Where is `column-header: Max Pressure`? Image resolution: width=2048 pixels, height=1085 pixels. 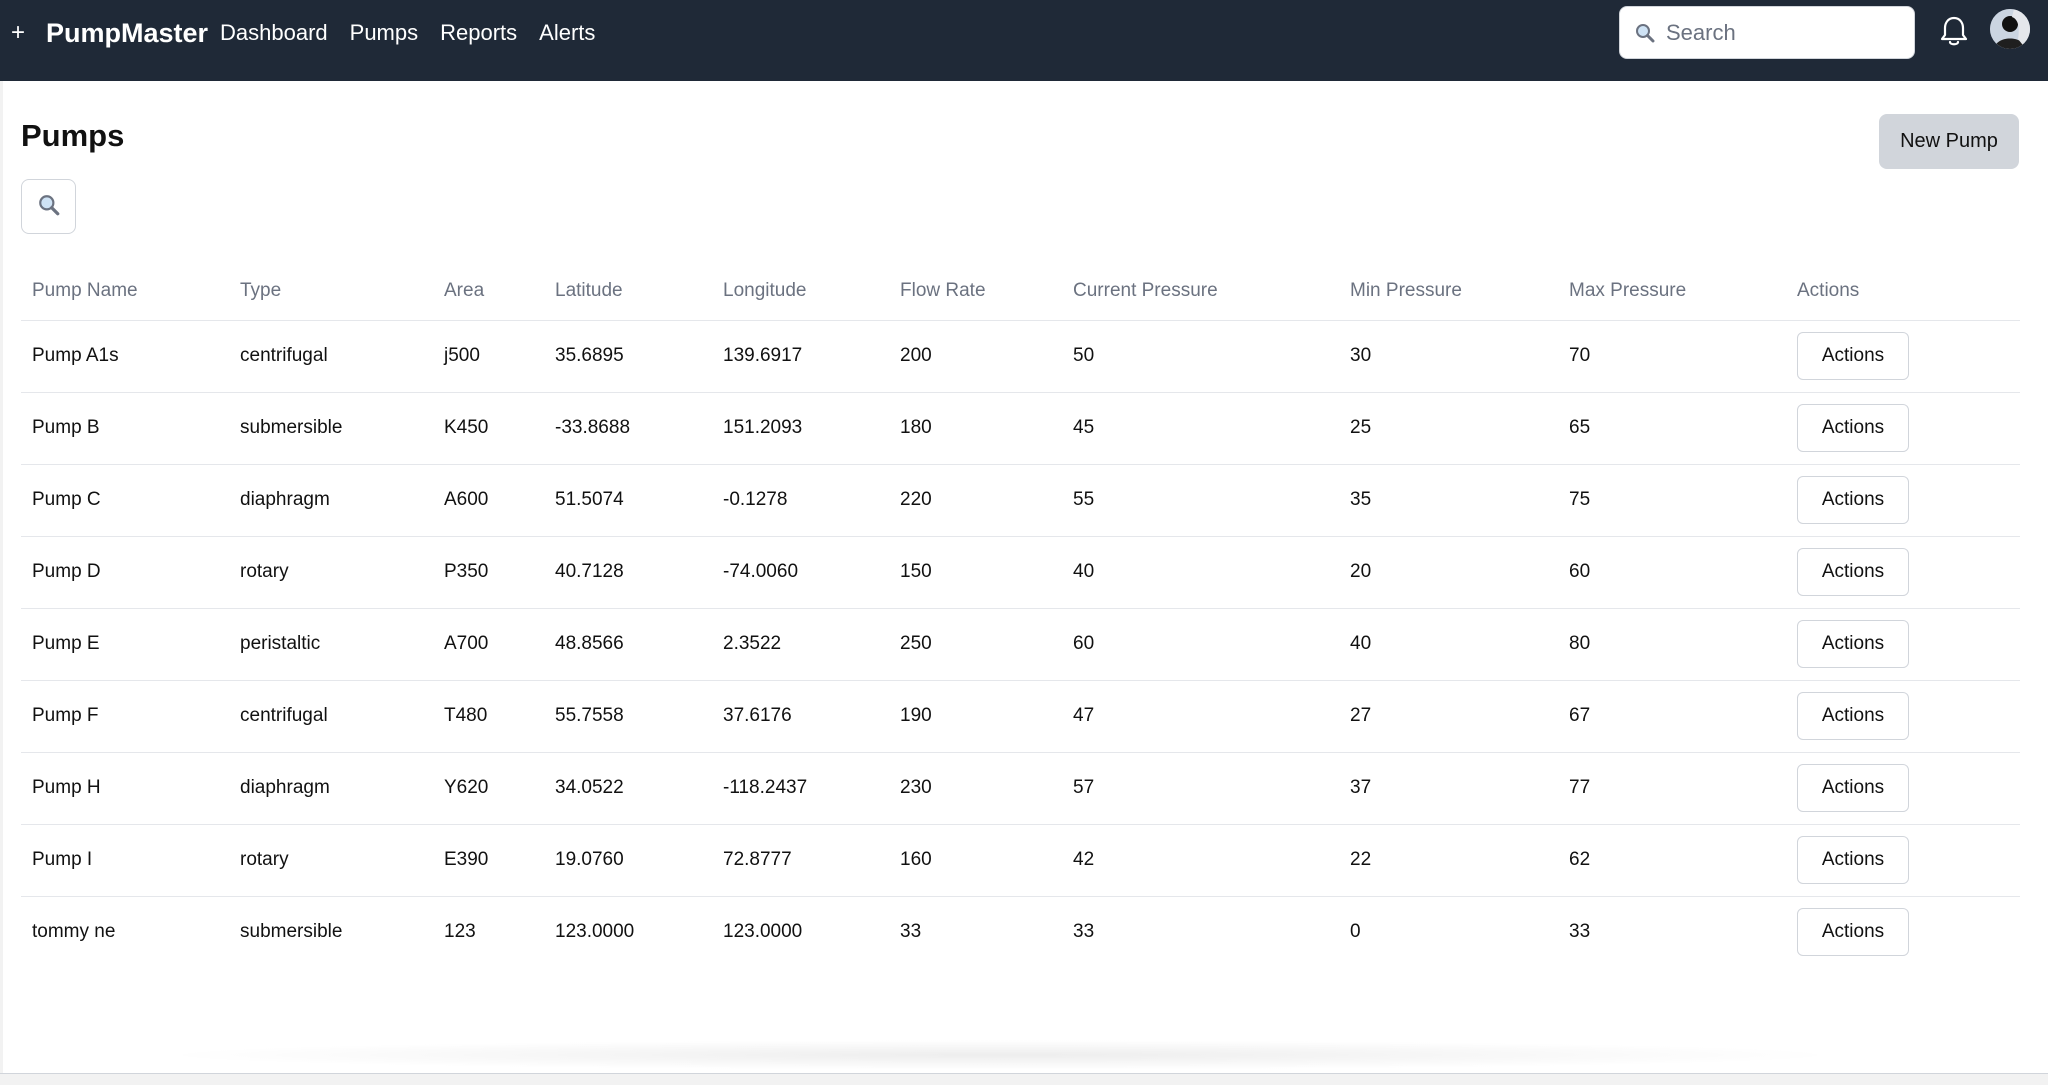
column-header: Max Pressure is located at coordinates (1672, 291).